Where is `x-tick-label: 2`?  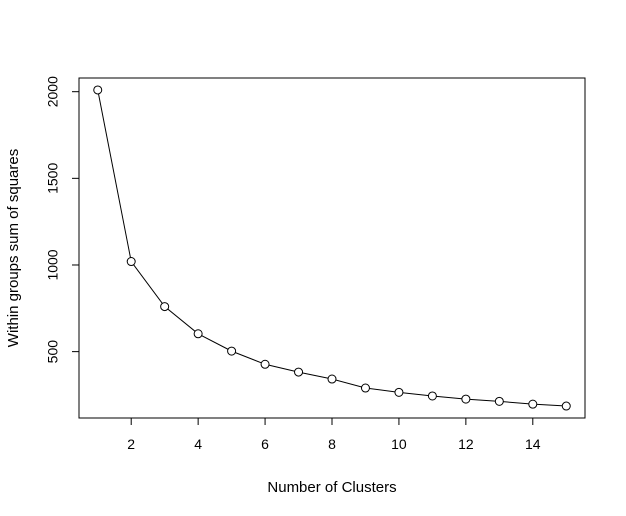
x-tick-label: 2 is located at coordinates (131, 444).